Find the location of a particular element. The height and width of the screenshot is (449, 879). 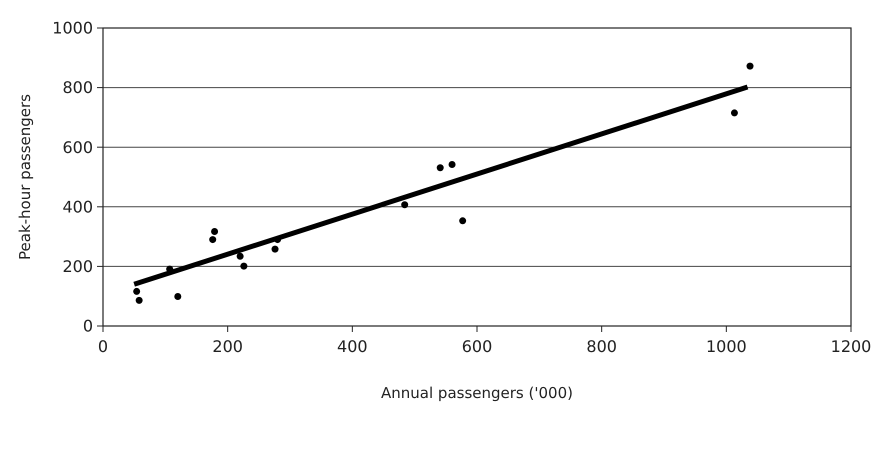

x-axis-title: Annual passengers ('000) is located at coordinates (477, 393).